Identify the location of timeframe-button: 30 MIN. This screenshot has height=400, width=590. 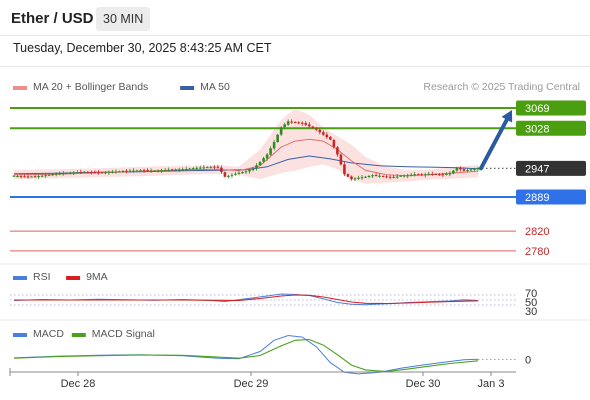
(123, 19).